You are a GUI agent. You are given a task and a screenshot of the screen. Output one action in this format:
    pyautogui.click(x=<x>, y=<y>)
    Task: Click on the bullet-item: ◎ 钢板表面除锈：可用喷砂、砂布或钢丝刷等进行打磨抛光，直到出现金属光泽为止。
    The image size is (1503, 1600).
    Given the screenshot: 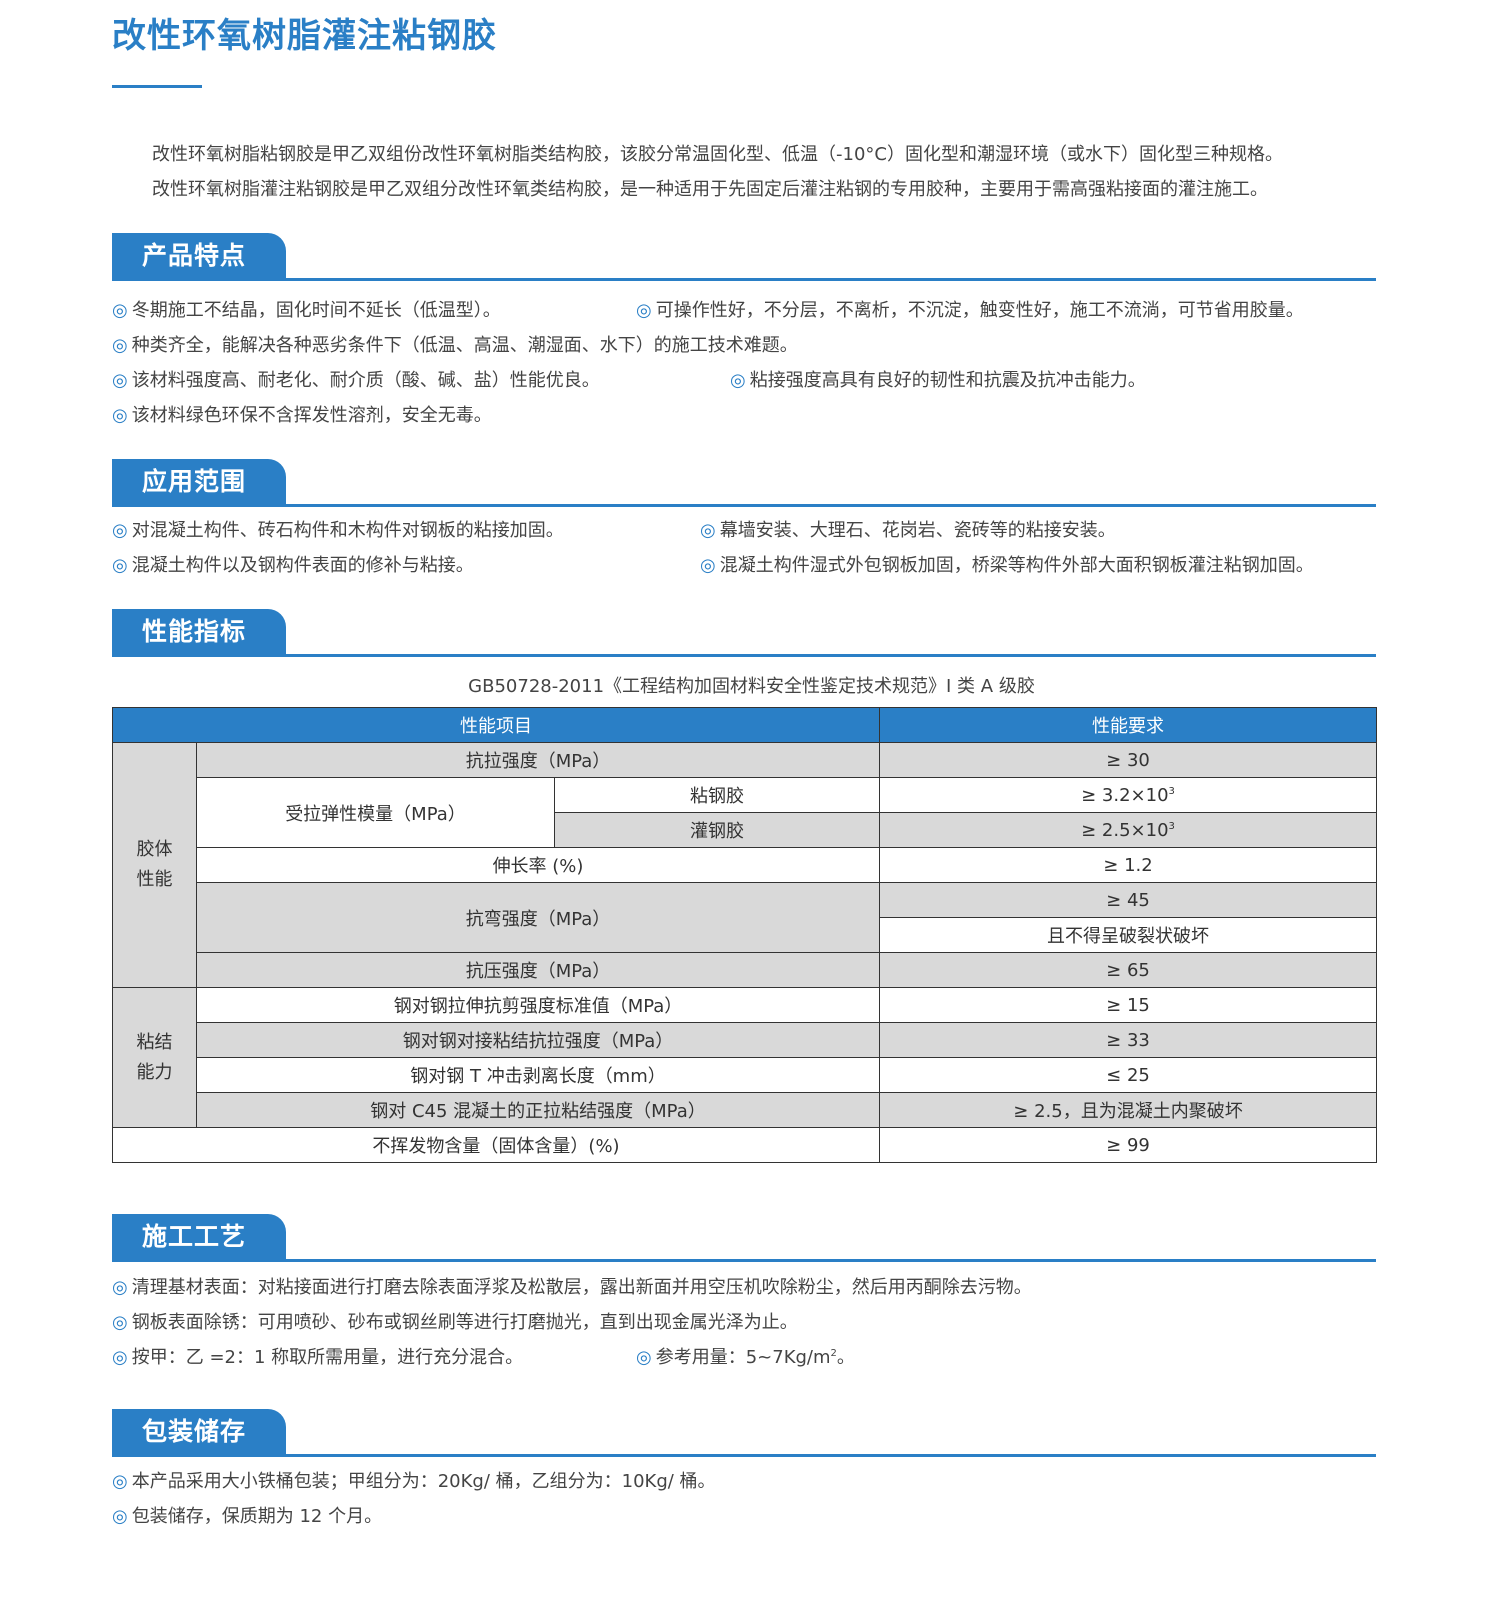 What is the action you would take?
    pyautogui.click(x=455, y=1322)
    